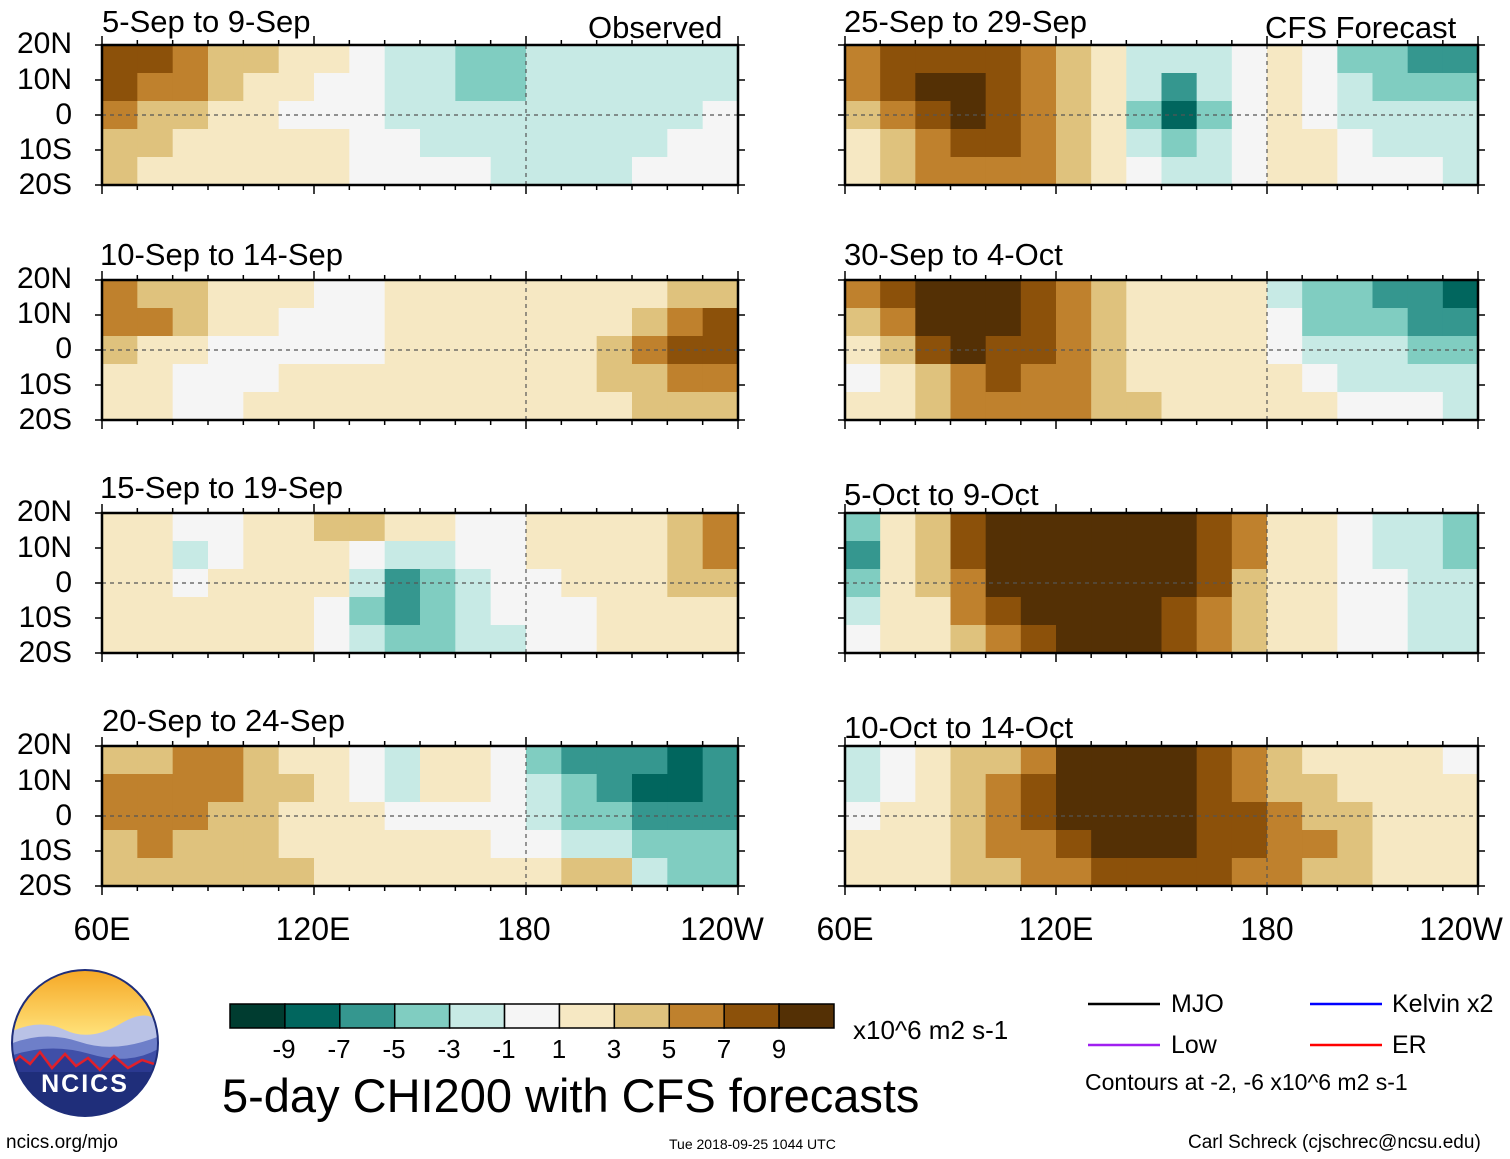 The image size is (1510, 1159). Describe the element at coordinates (45, 384) in the screenshot. I see `y-tick-label: 10S` at that location.